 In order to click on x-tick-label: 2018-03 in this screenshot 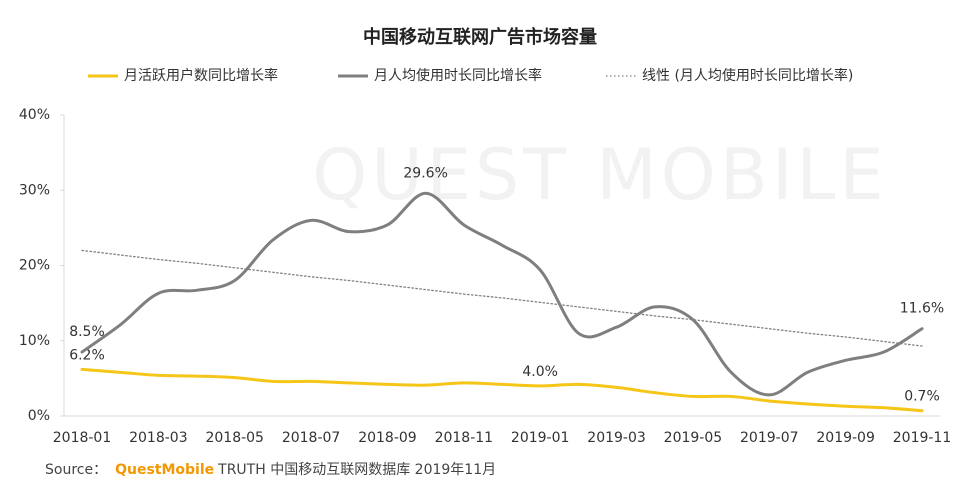, I will do `click(158, 438)`.